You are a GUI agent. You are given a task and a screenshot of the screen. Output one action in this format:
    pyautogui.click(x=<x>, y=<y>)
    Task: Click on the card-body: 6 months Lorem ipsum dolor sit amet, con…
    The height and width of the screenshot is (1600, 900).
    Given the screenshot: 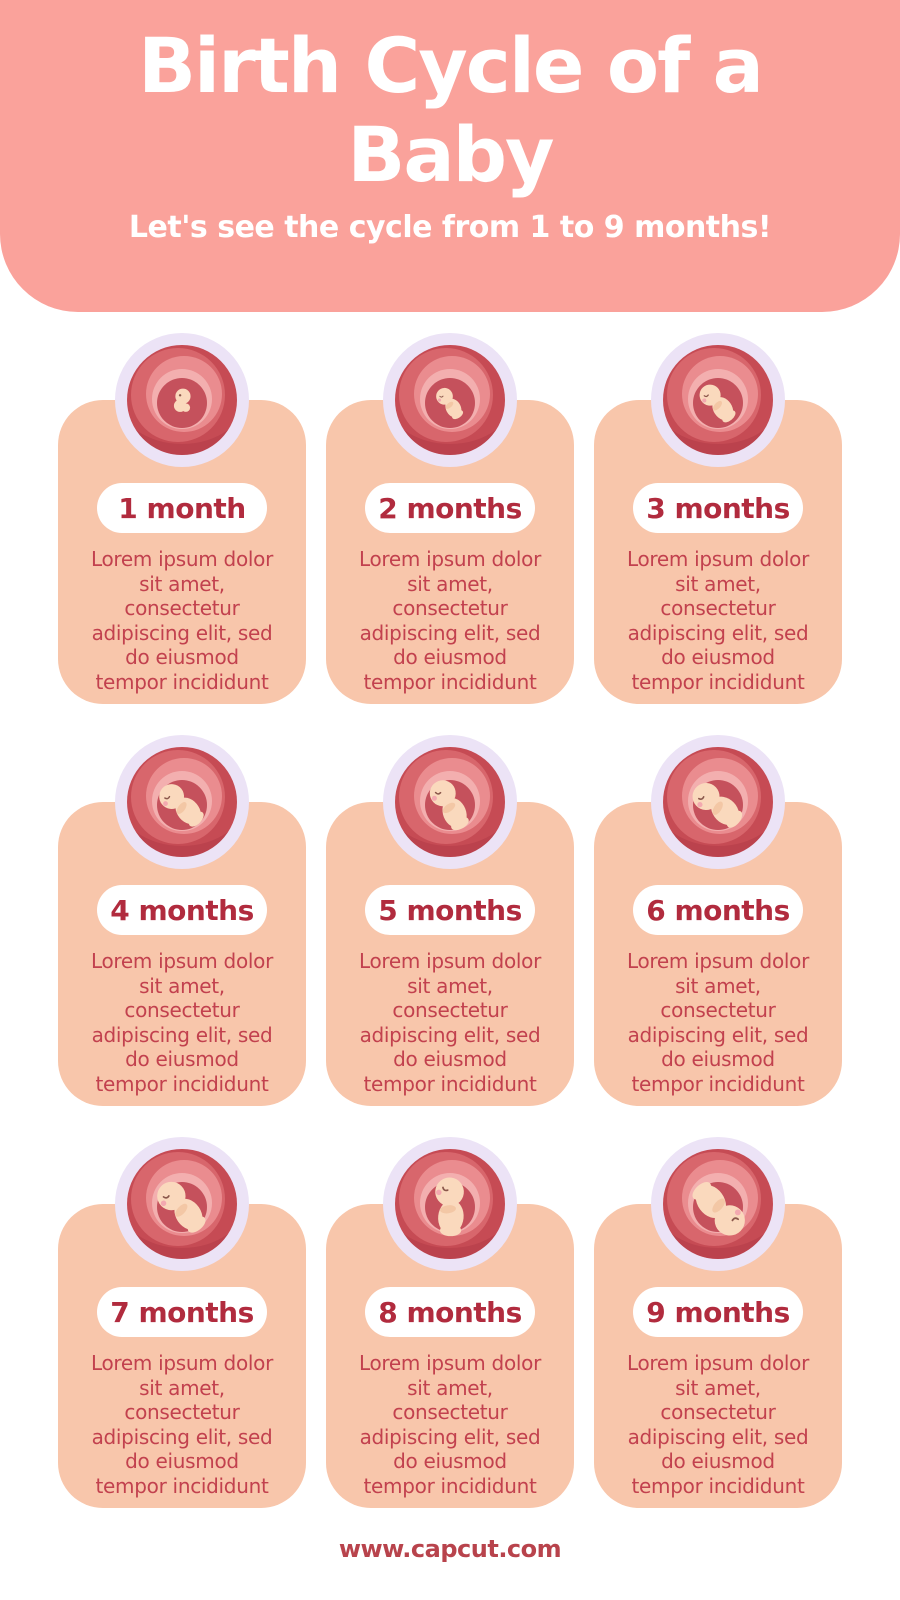 What is the action you would take?
    pyautogui.click(x=718, y=954)
    